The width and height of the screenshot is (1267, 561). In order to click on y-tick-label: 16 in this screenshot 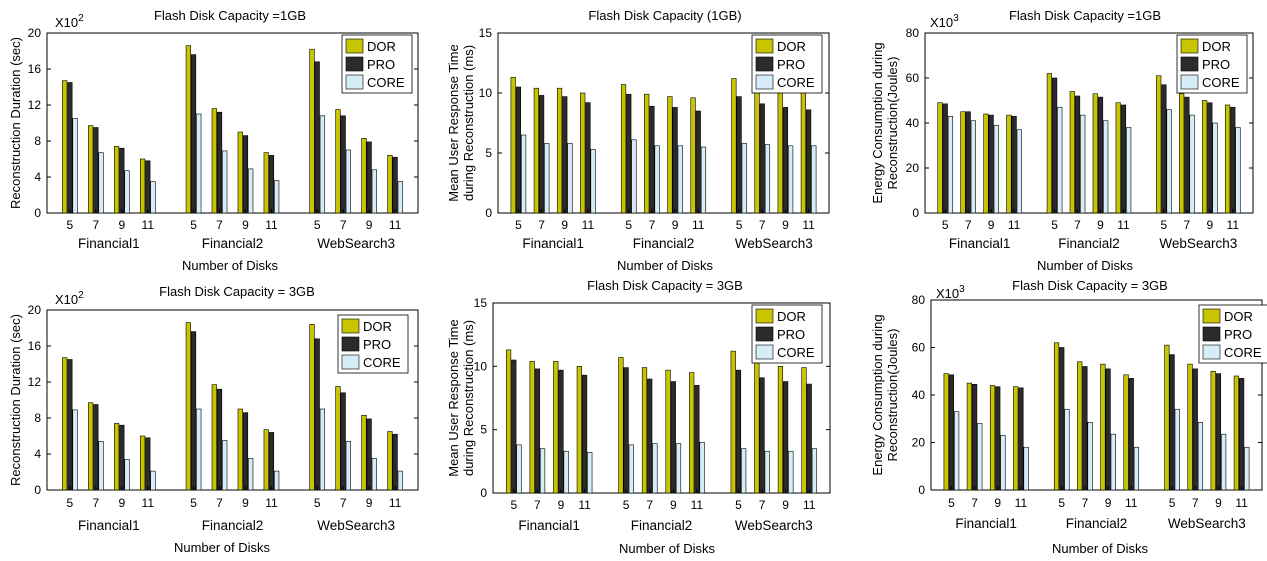, I will do `click(35, 69)`.